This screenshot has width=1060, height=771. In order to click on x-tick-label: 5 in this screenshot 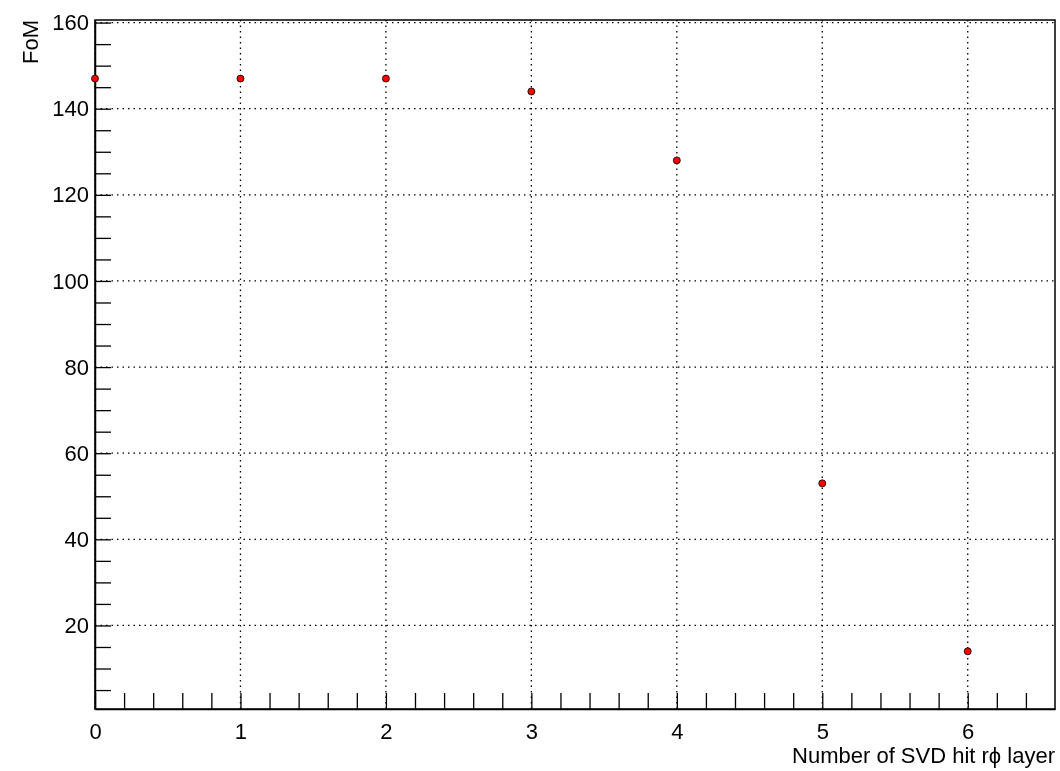, I will do `click(822, 731)`.